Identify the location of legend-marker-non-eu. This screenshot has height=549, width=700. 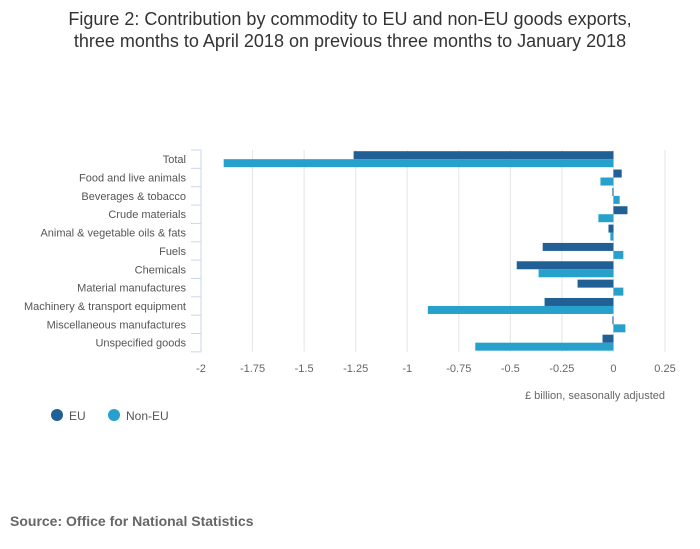
(114, 415).